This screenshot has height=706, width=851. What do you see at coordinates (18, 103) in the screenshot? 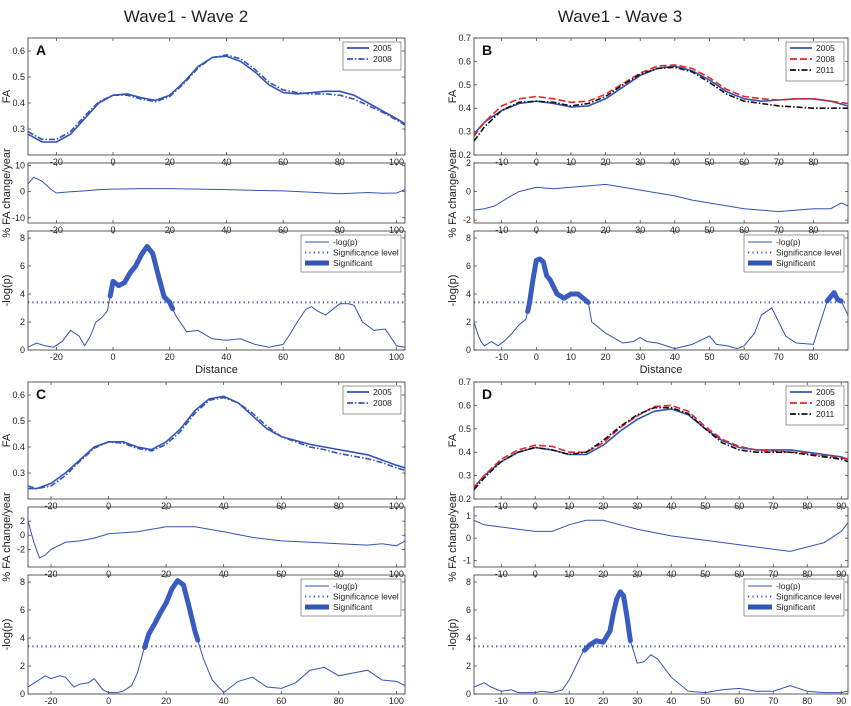
I see `y-tick-label: 0.4` at bounding box center [18, 103].